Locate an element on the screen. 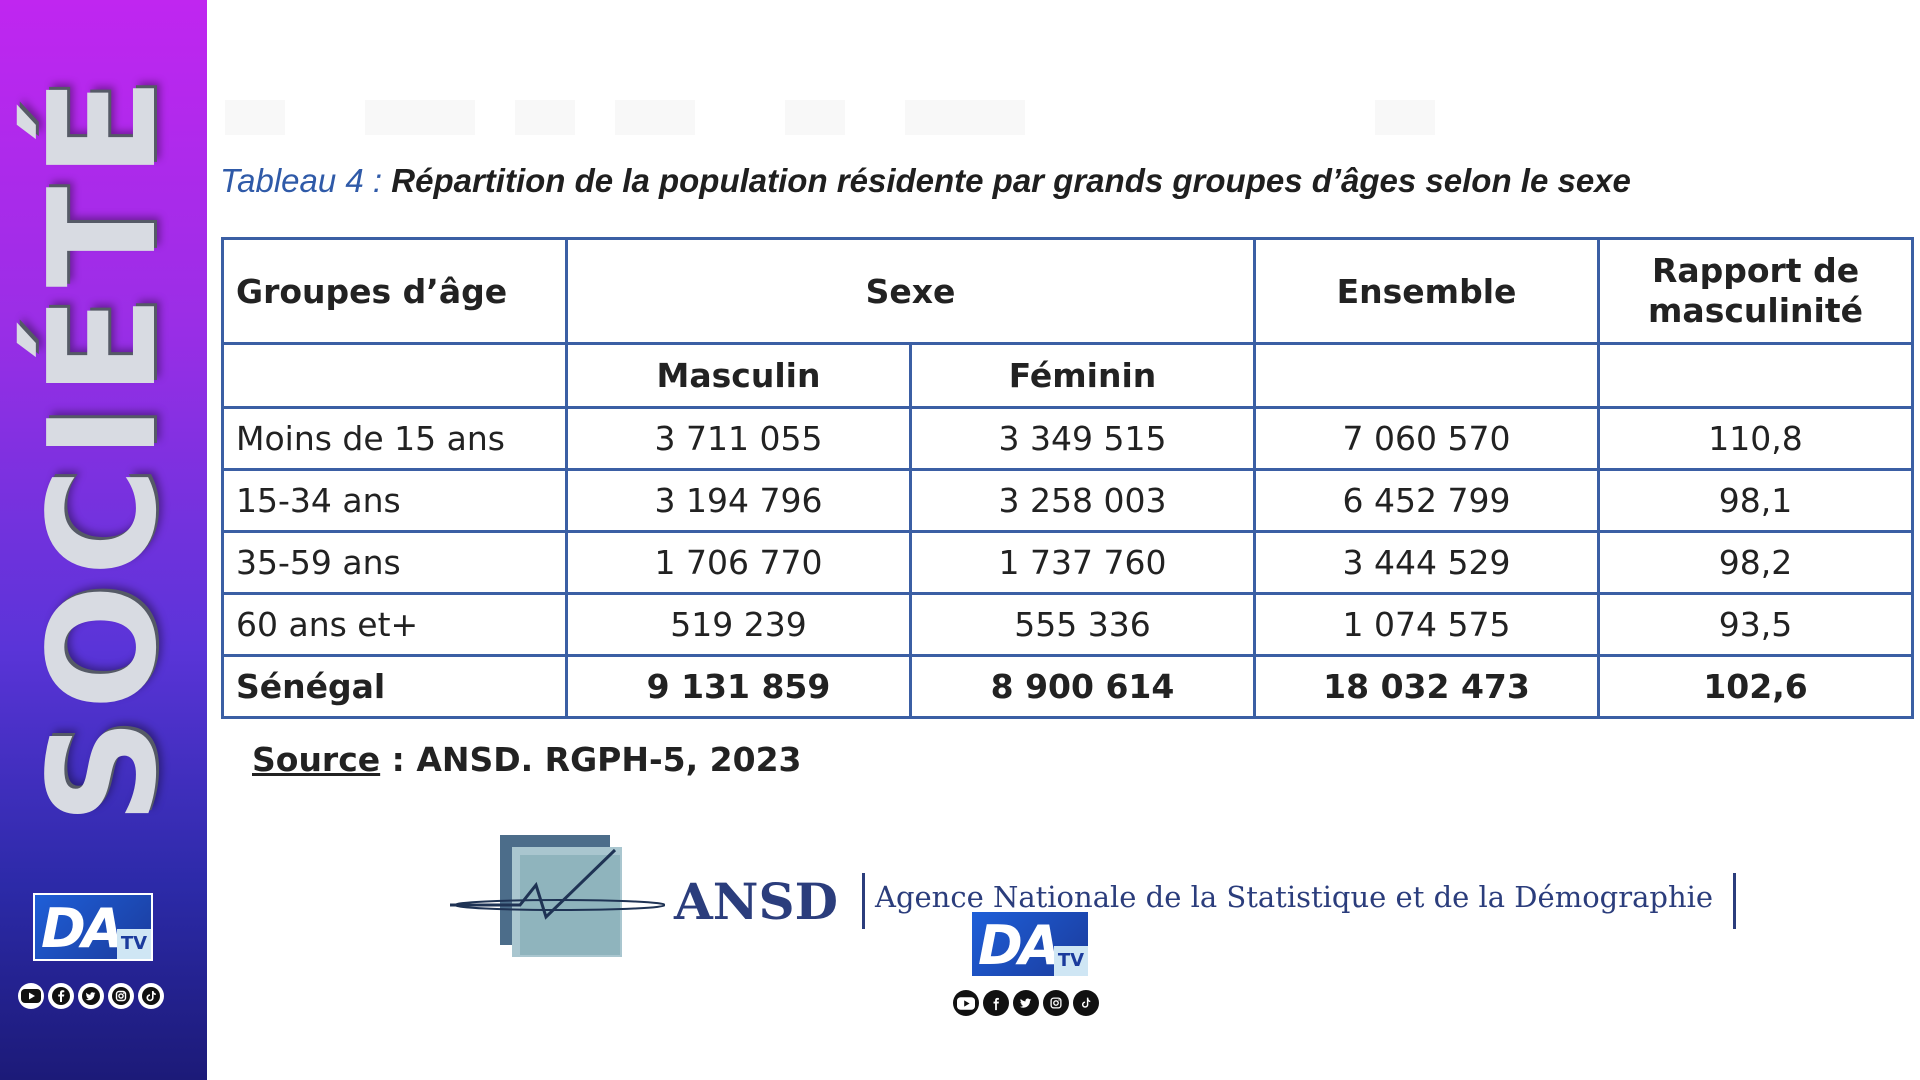  source-line: Source : ANSD. RGPH-5, 2023 is located at coordinates (527, 759).